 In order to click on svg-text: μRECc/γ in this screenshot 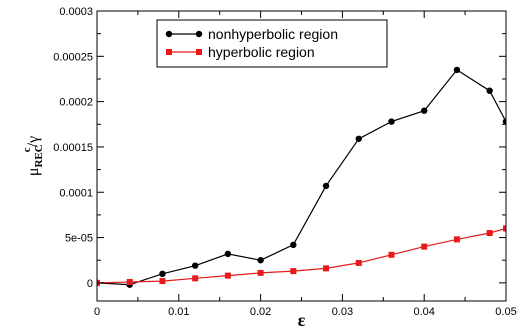, I will do `click(33, 156)`.